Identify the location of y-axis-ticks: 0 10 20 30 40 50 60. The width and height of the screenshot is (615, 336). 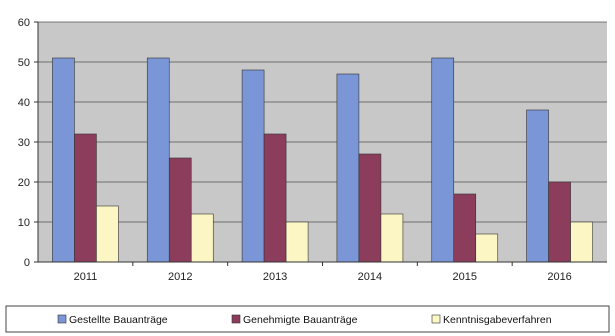
(28, 143).